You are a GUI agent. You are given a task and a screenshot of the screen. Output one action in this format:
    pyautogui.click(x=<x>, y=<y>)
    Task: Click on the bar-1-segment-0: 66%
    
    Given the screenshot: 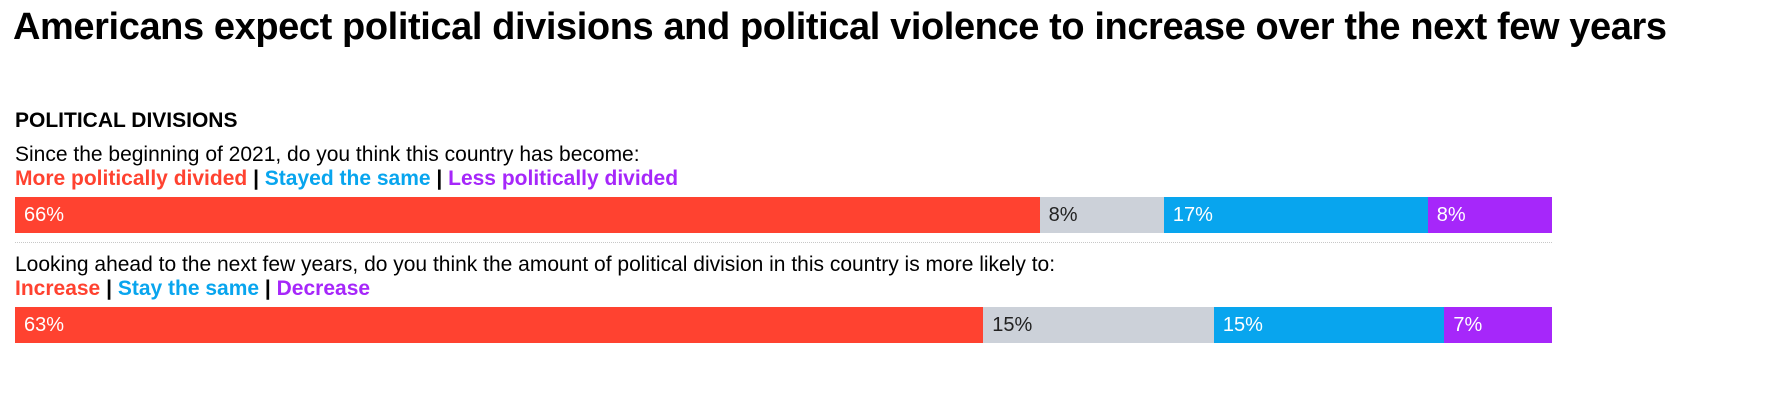 What is the action you would take?
    pyautogui.click(x=527, y=215)
    